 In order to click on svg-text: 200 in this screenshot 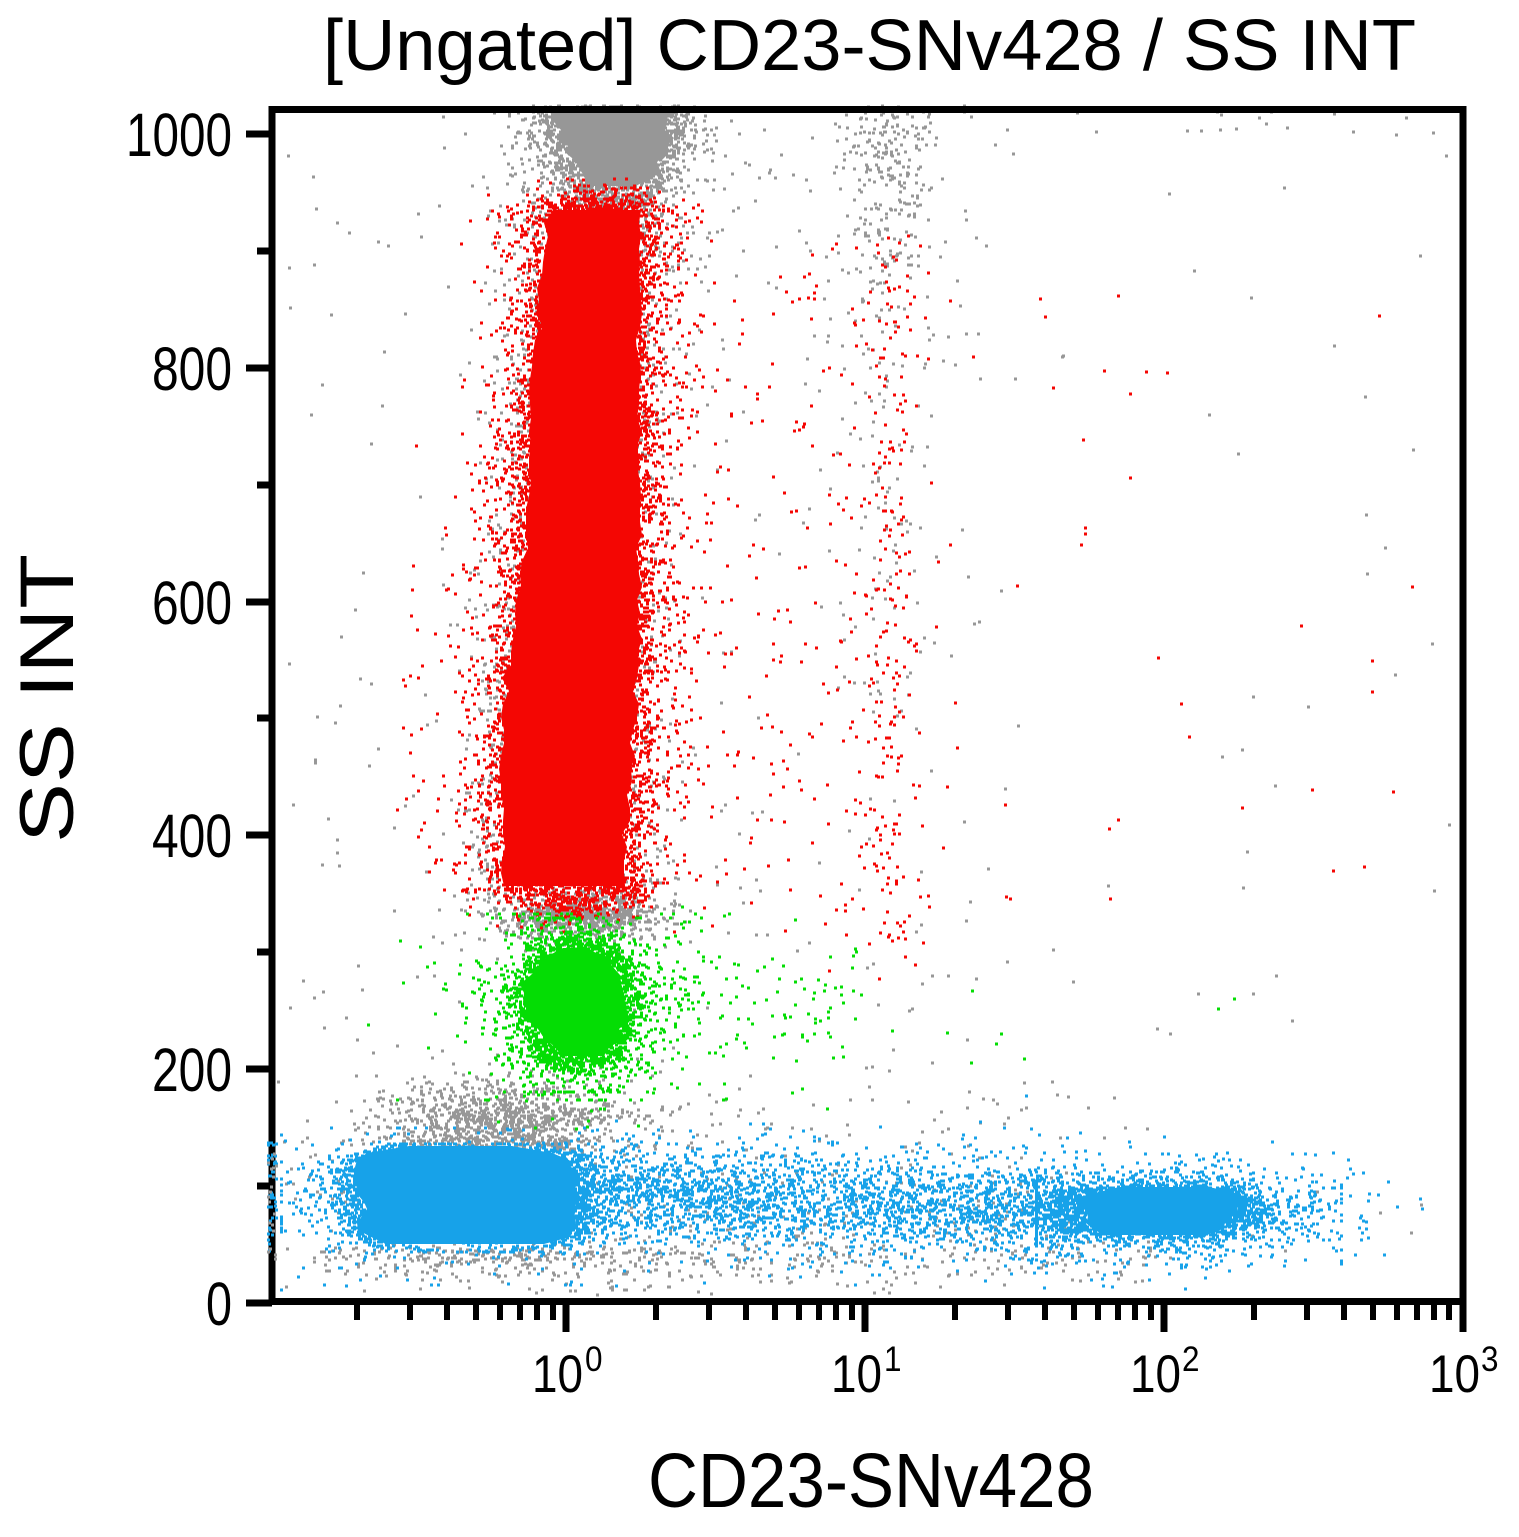, I will do `click(192, 1070)`.